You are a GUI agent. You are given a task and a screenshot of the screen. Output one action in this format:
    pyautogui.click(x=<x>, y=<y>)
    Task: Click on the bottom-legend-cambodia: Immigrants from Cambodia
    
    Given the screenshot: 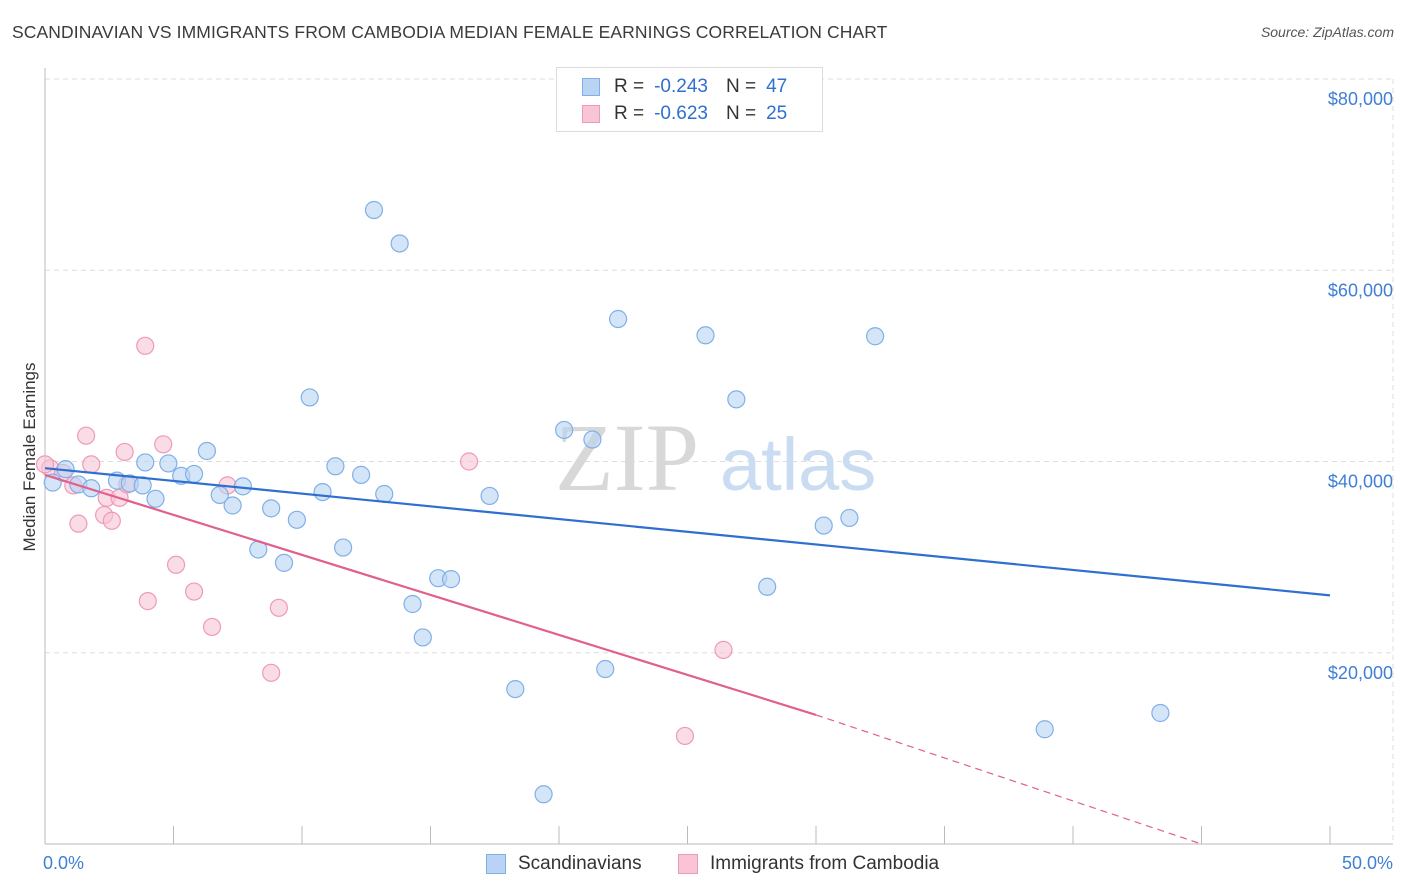 What is the action you would take?
    pyautogui.click(x=808, y=864)
    